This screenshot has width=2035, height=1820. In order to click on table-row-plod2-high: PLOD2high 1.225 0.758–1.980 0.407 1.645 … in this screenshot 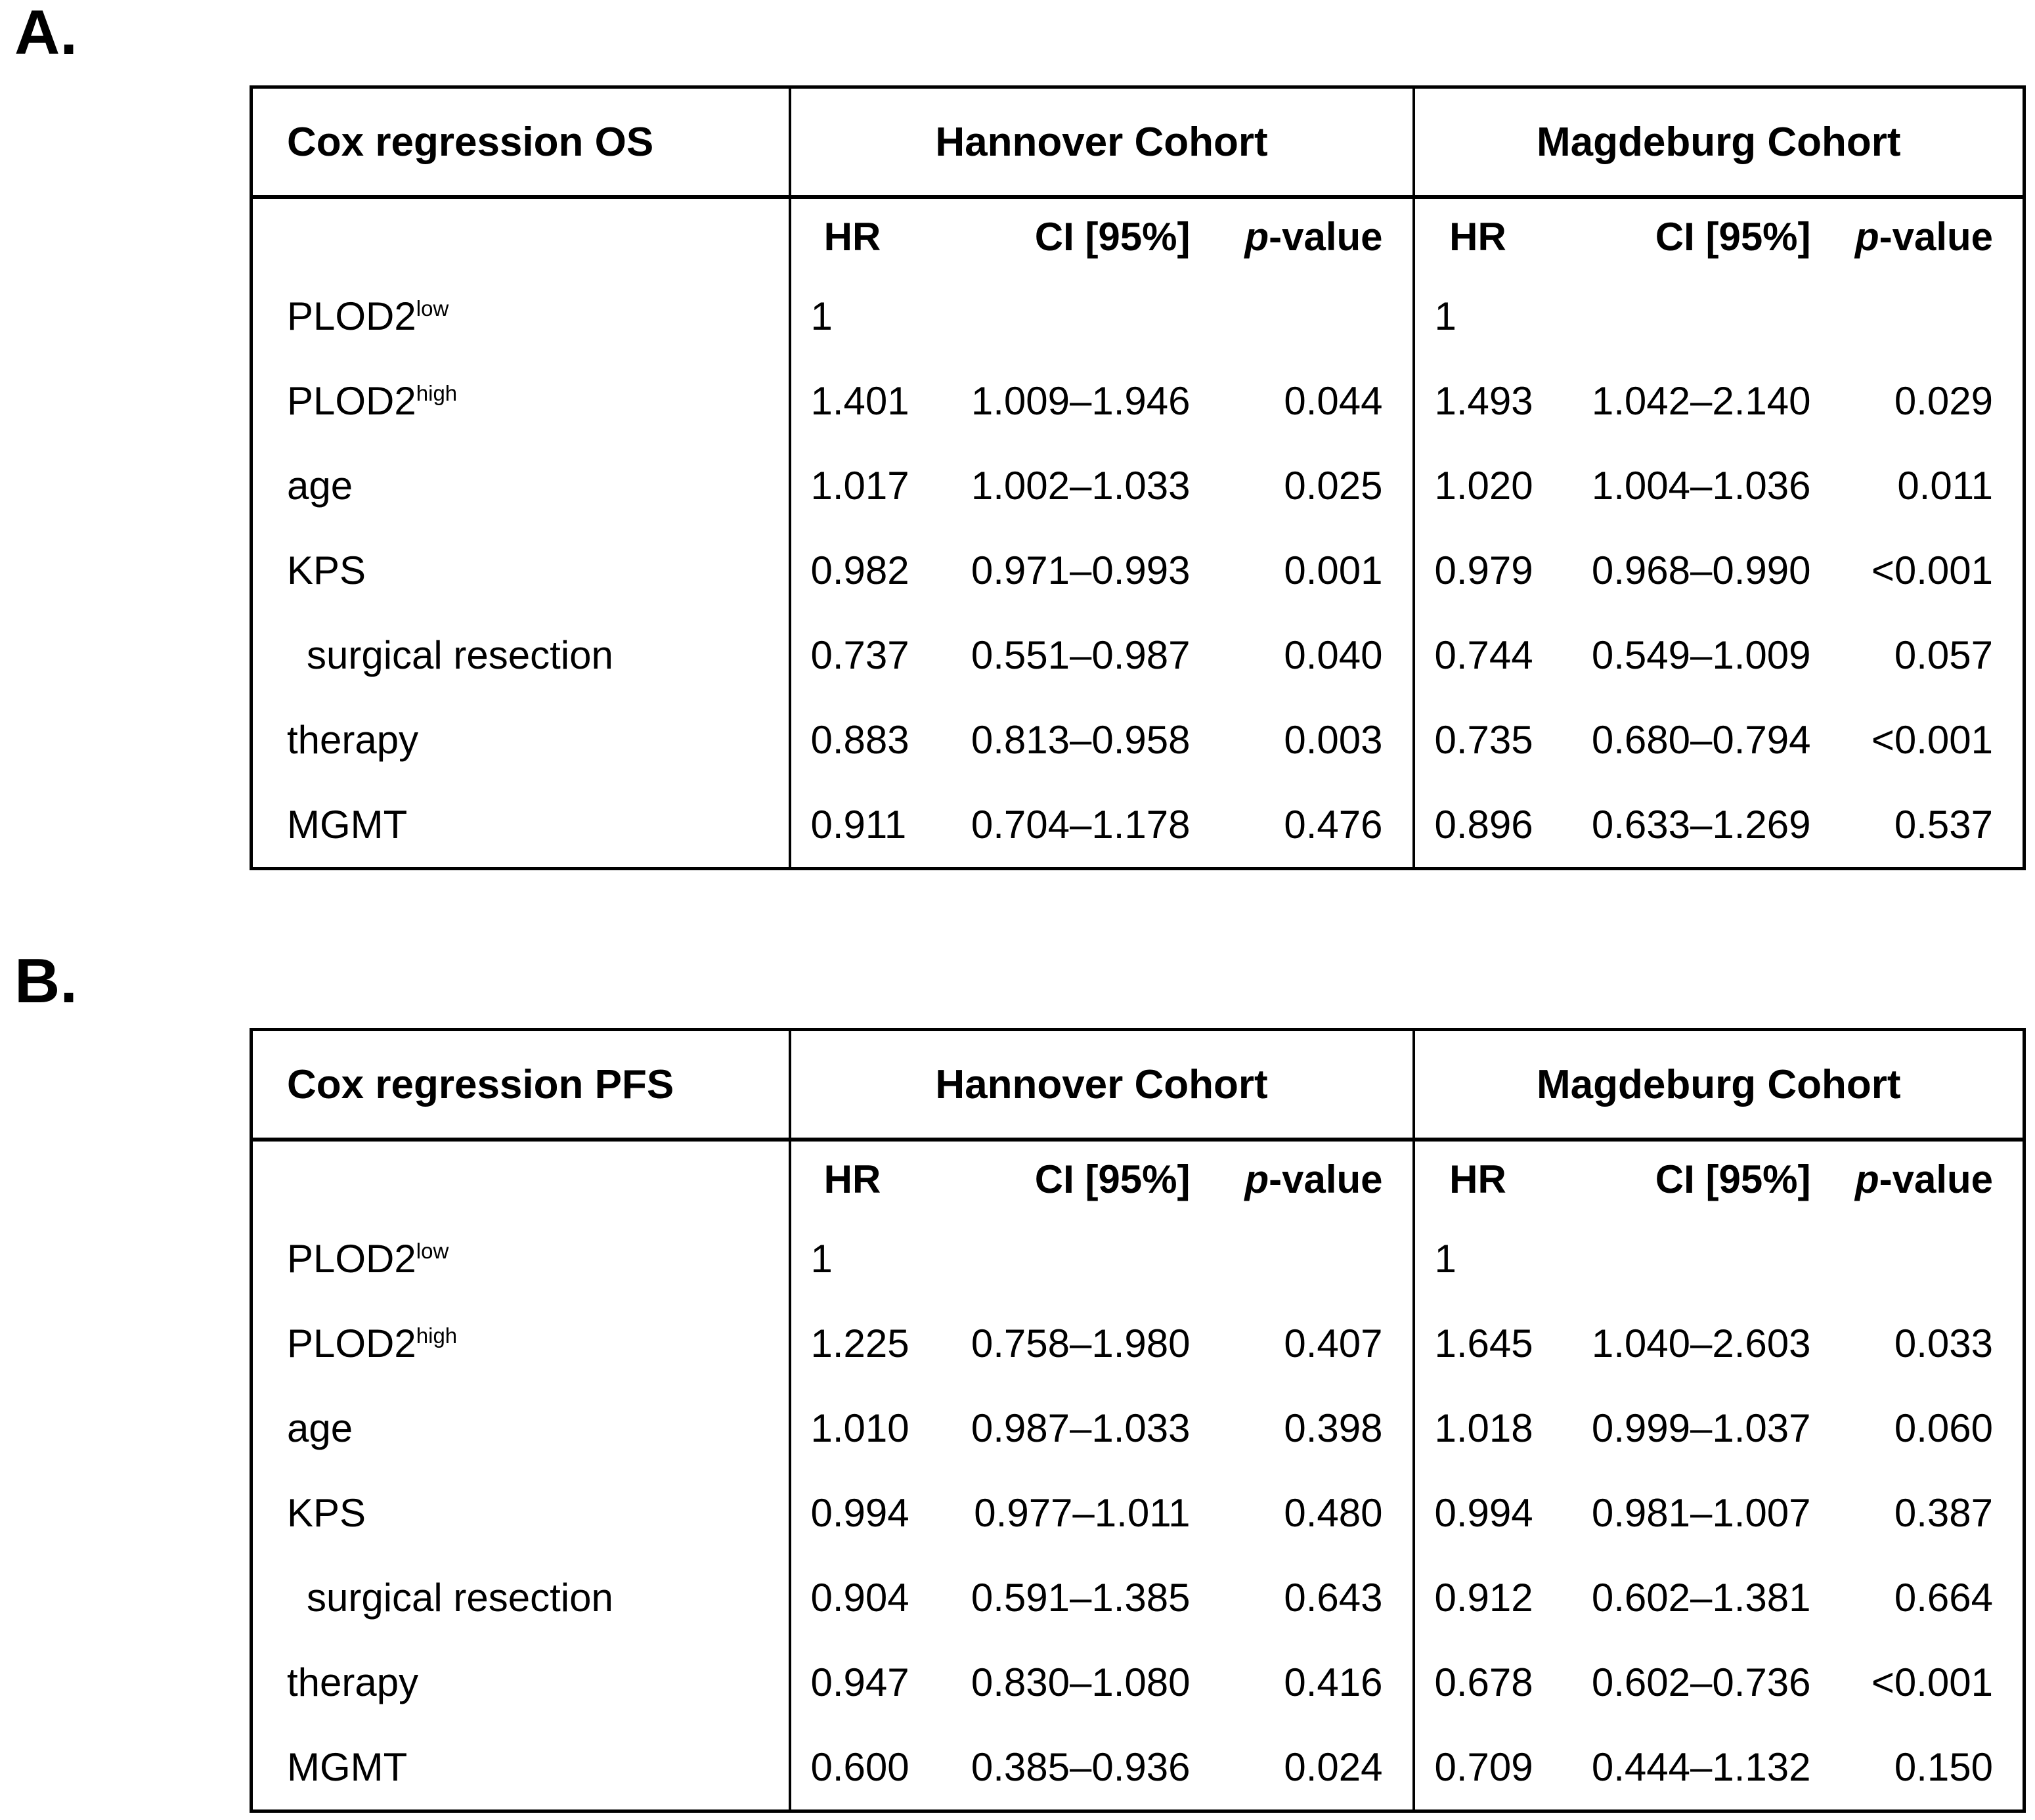, I will do `click(1138, 1343)`.